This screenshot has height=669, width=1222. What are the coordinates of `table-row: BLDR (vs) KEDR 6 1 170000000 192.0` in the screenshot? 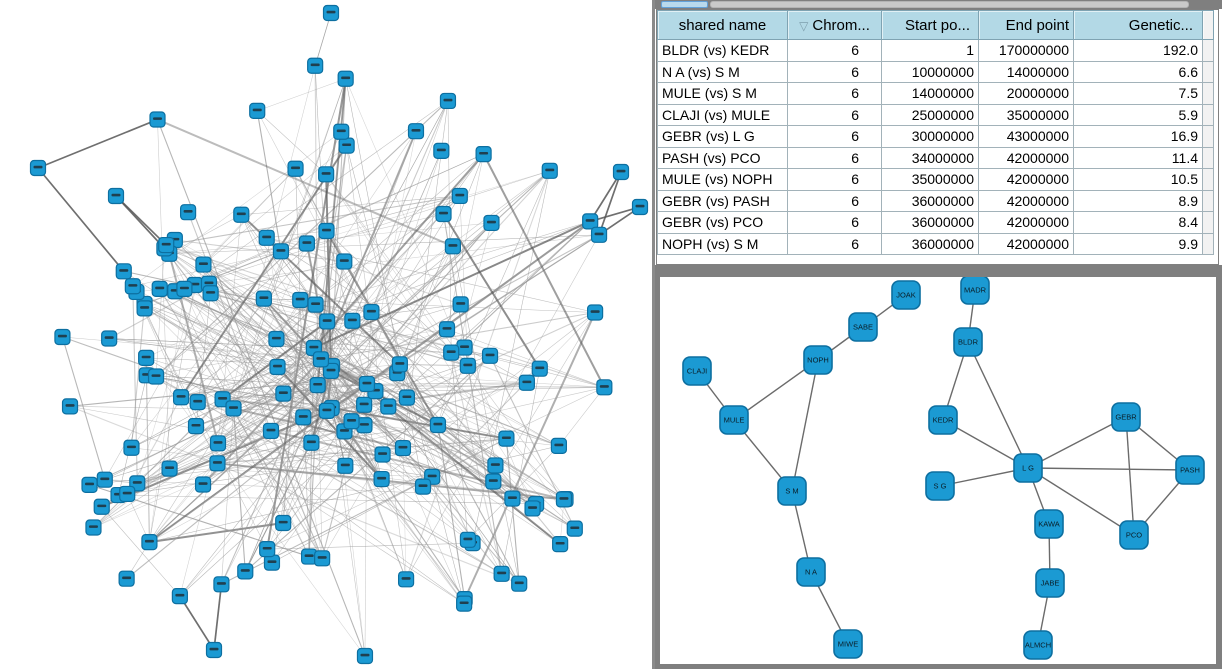 It's located at (935, 50).